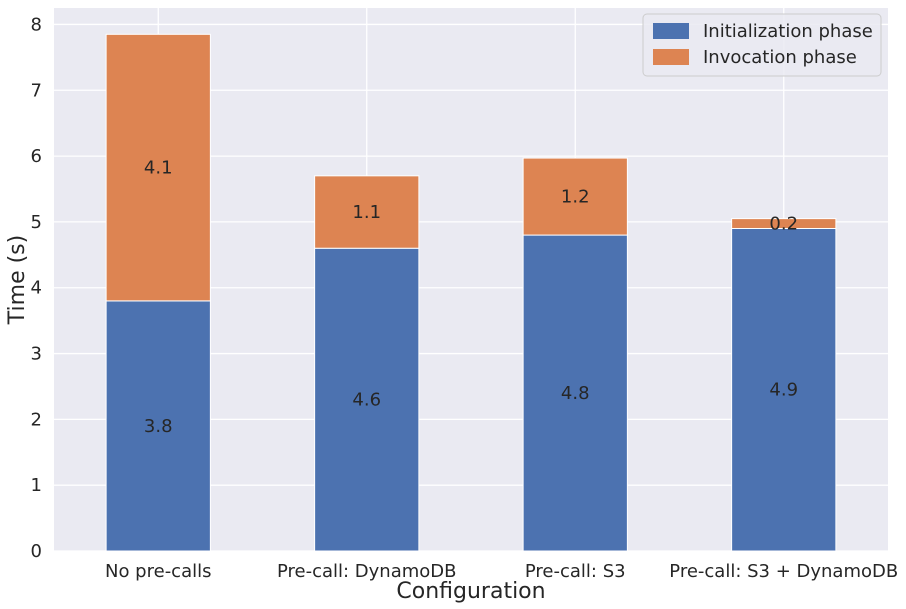  I want to click on y-axis-label: Time (s), so click(17, 280).